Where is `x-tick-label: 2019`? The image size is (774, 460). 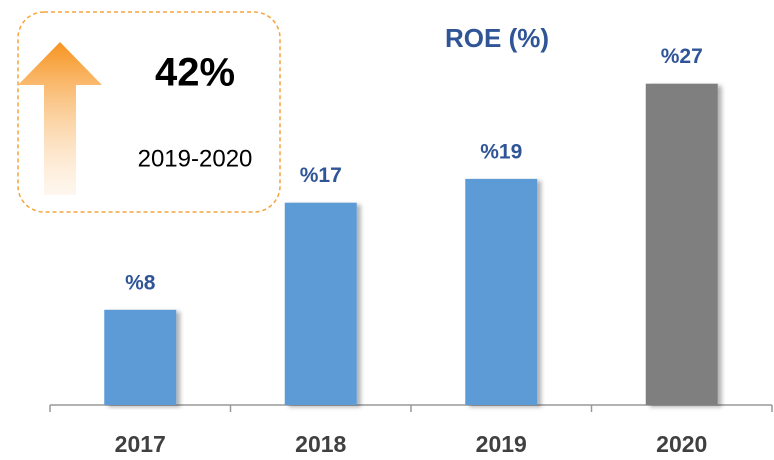
x-tick-label: 2019 is located at coordinates (501, 444).